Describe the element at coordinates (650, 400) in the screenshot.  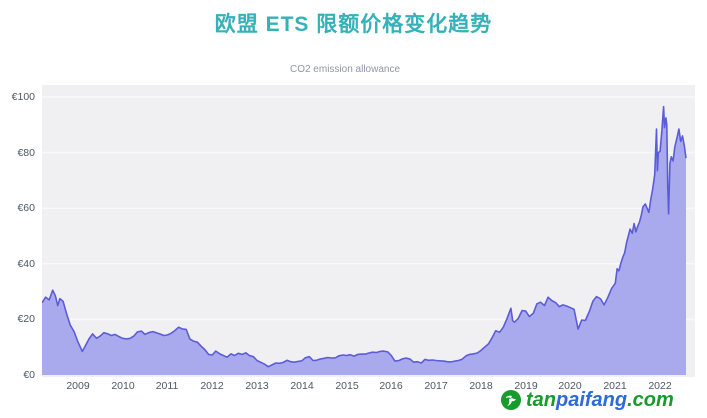
I see `watermark-text-part: .com` at that location.